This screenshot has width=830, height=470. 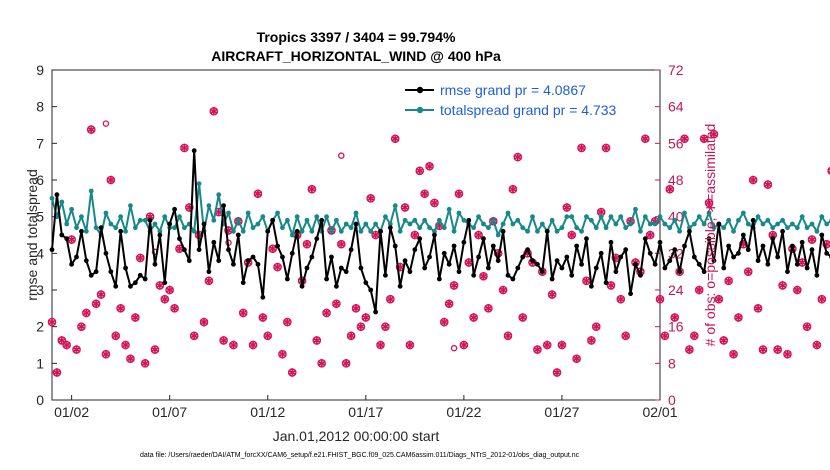 I want to click on chart-title: Tropics 3397 / 3404 = 99.794%, so click(x=356, y=37).